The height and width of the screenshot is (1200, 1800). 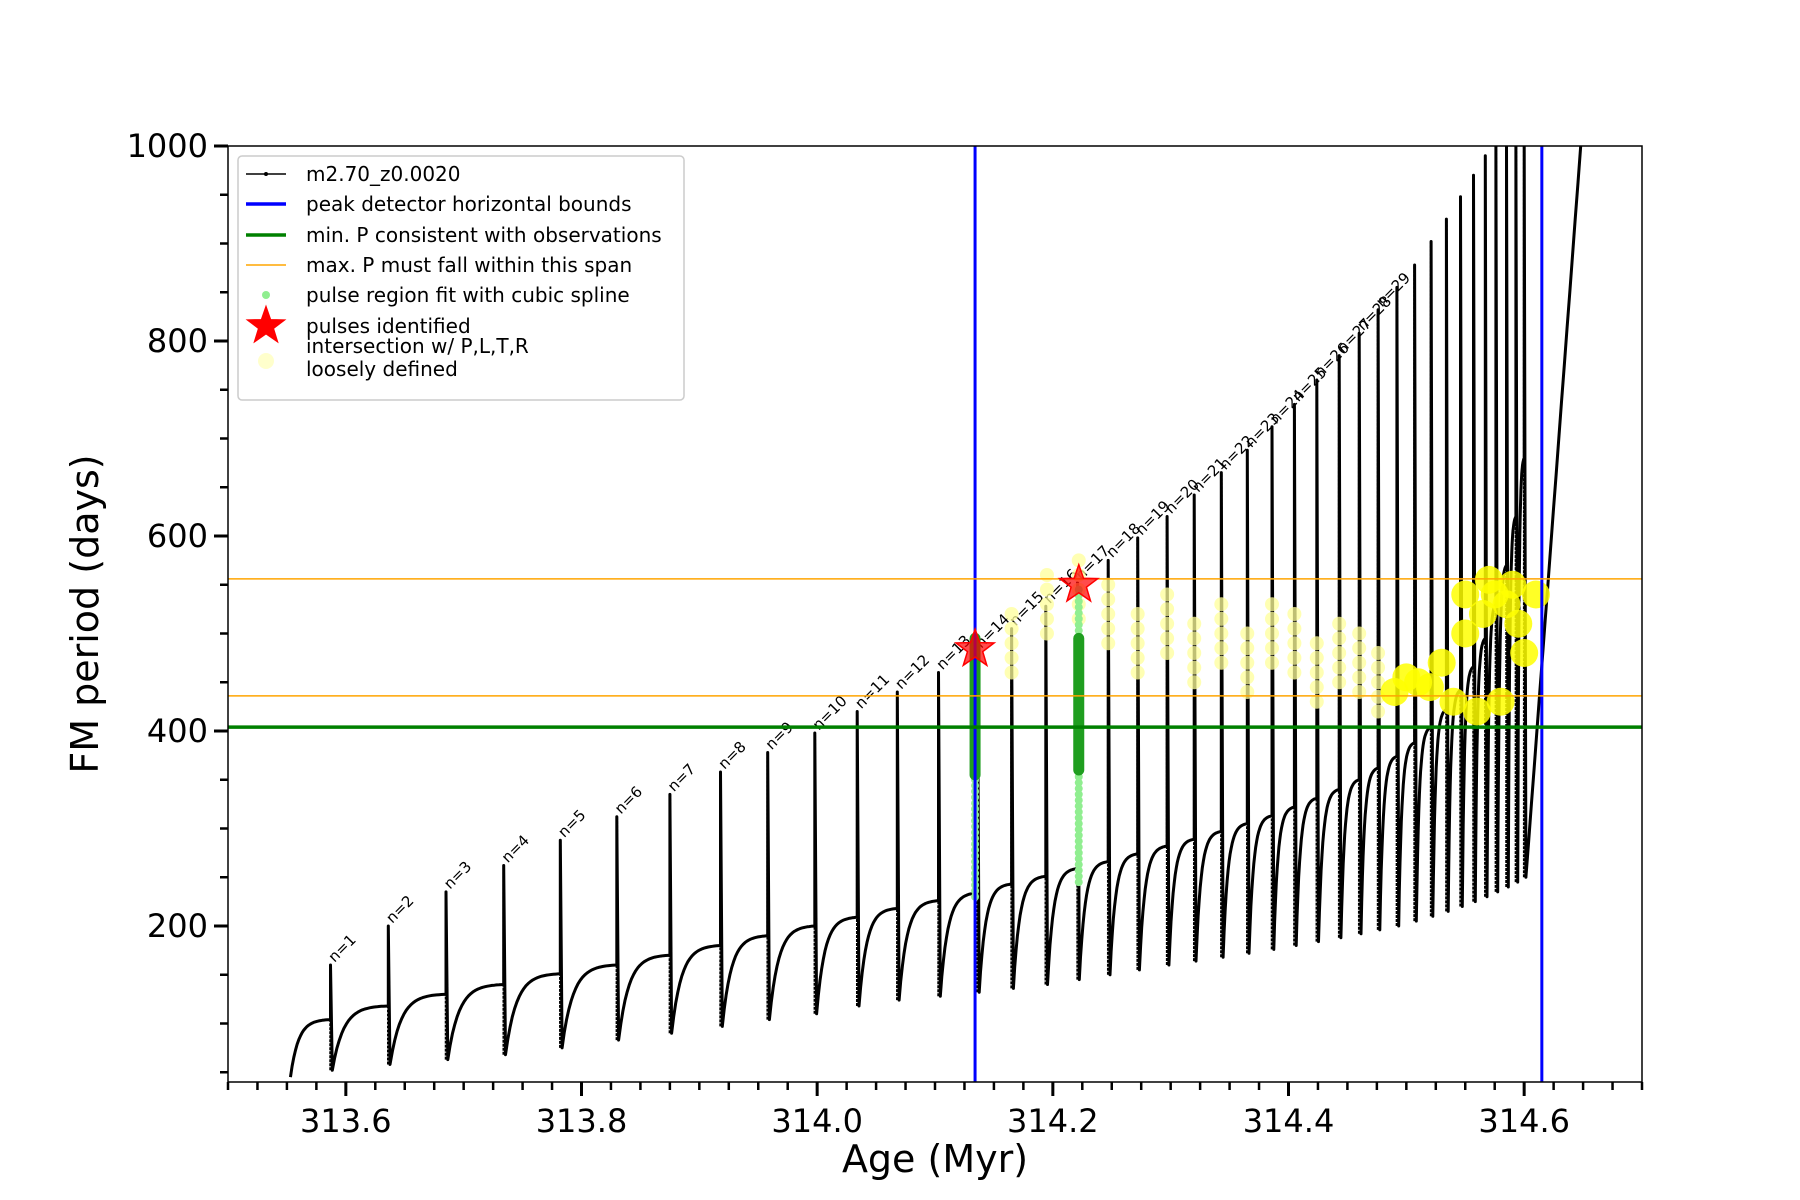 What do you see at coordinates (484, 235) in the screenshot?
I see `legend-label-3: min. P consistent with observations` at bounding box center [484, 235].